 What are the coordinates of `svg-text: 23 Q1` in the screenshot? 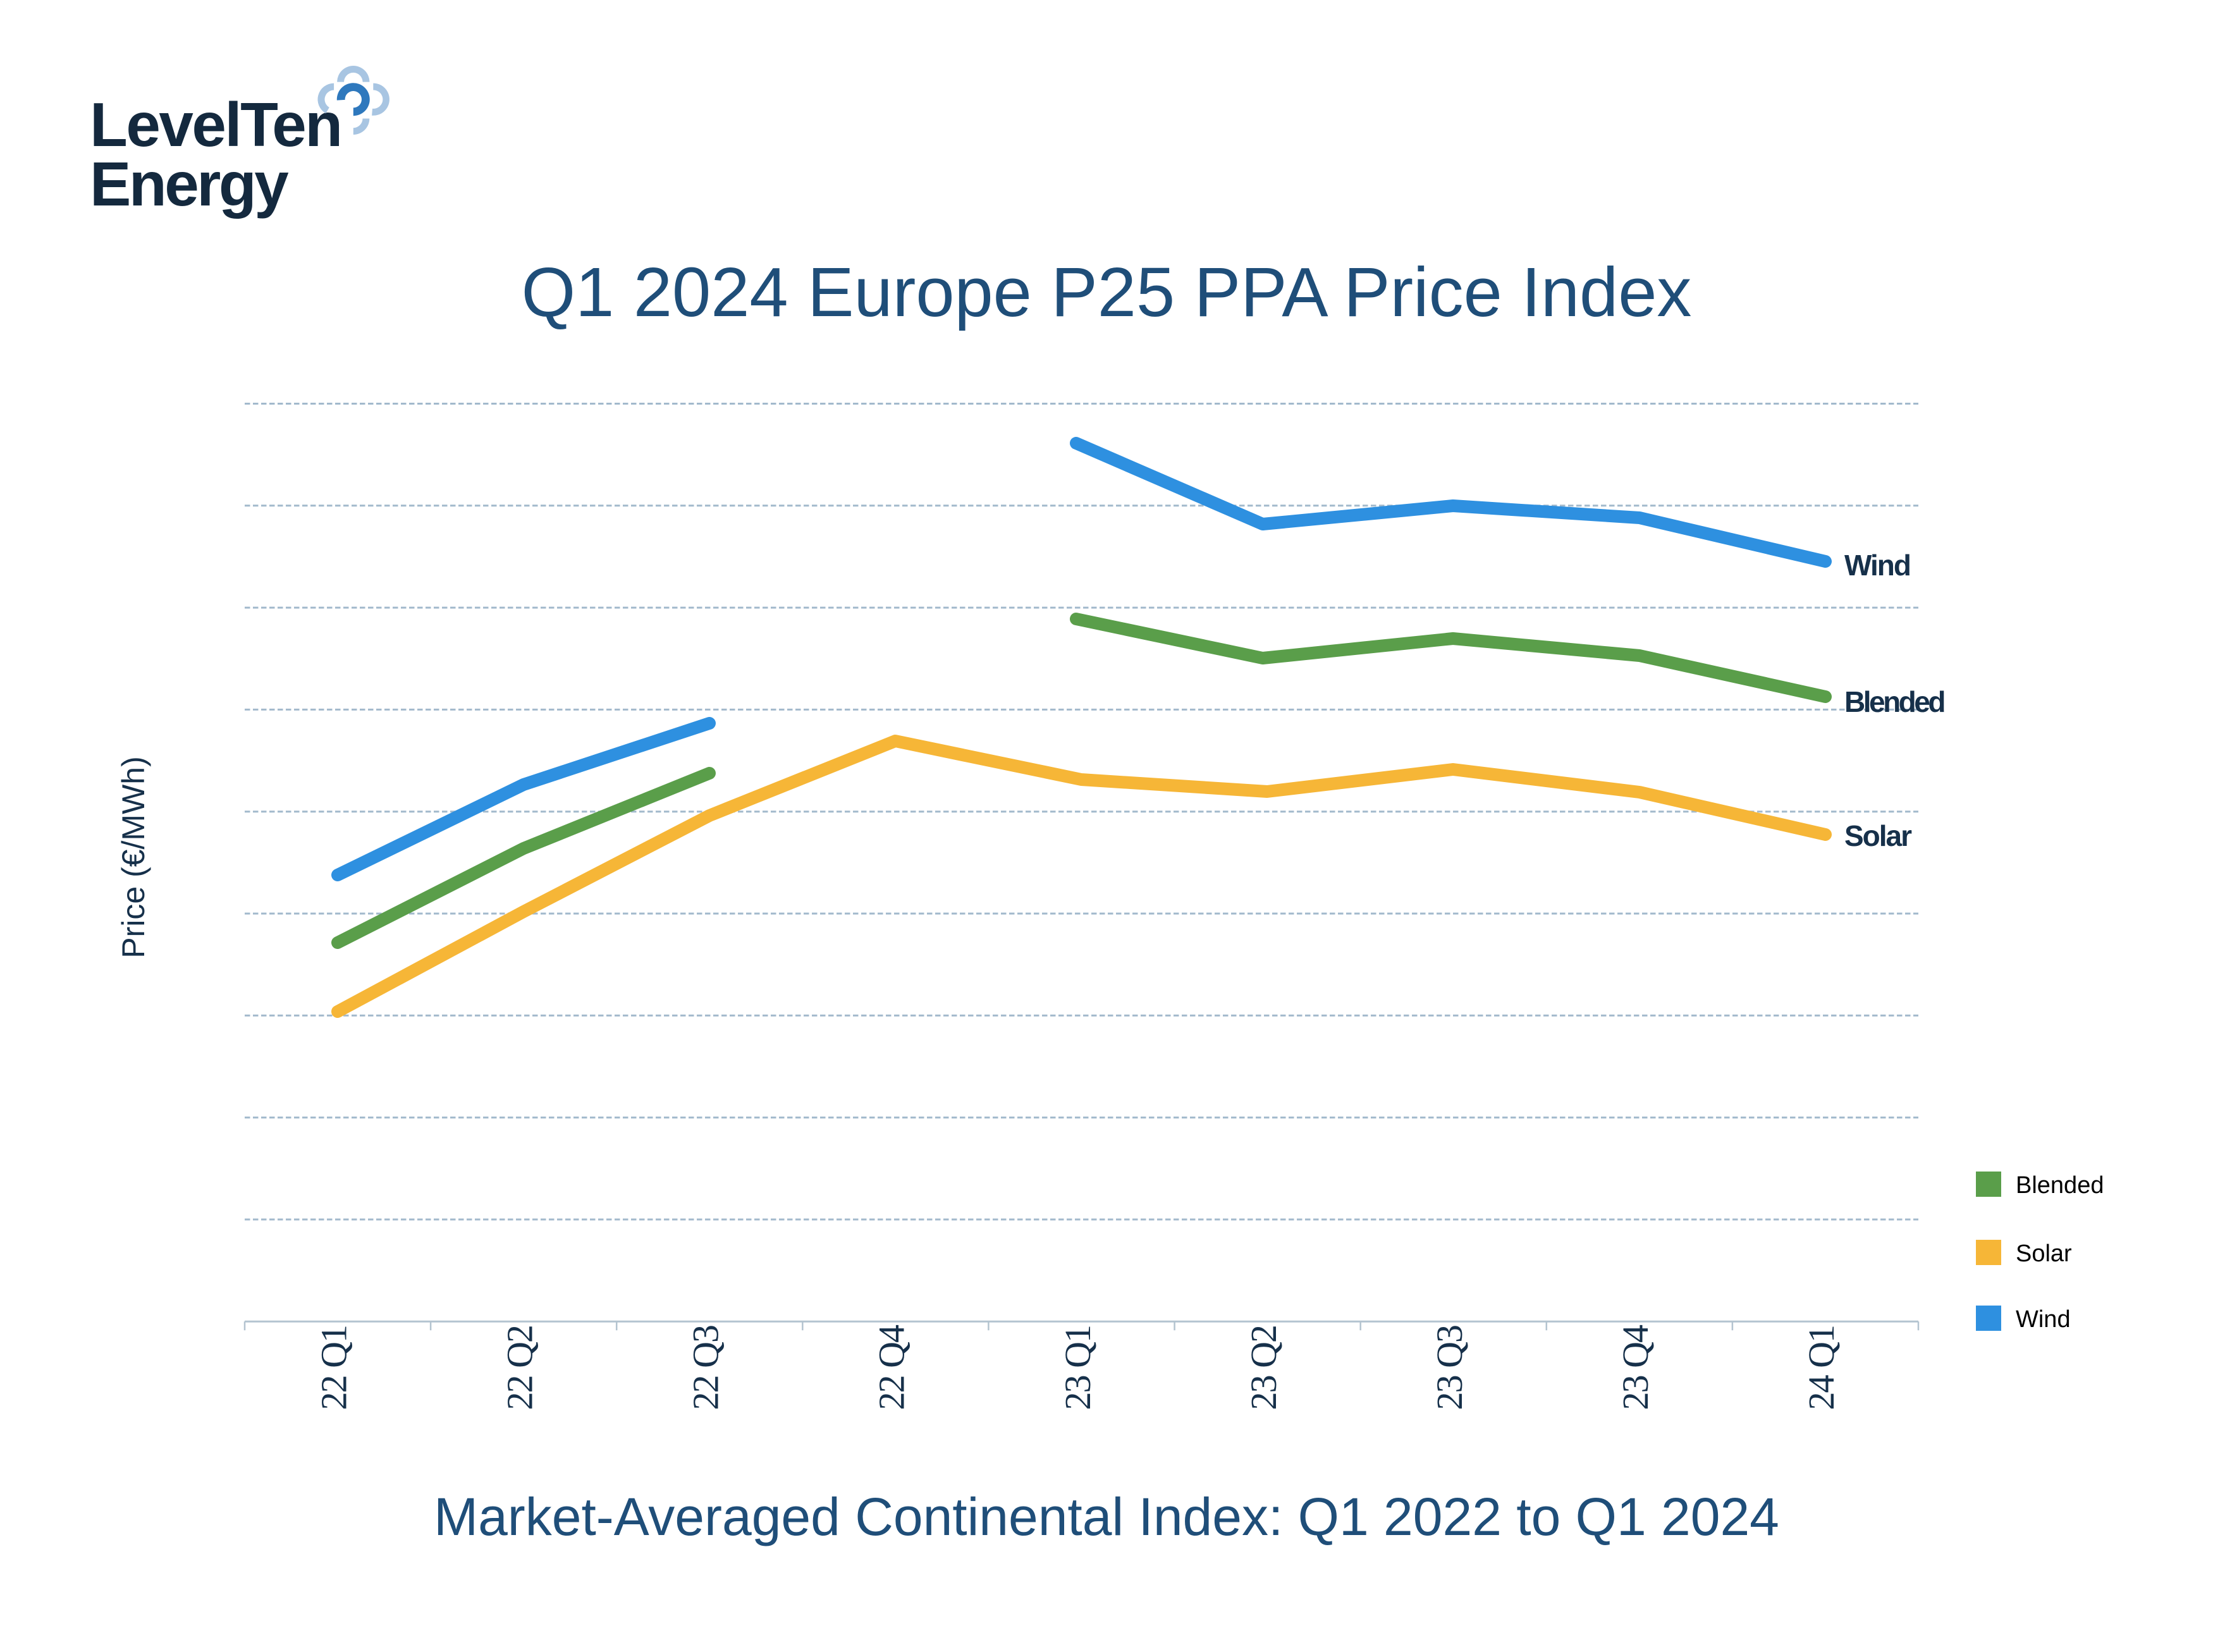 It's located at (1078, 1368).